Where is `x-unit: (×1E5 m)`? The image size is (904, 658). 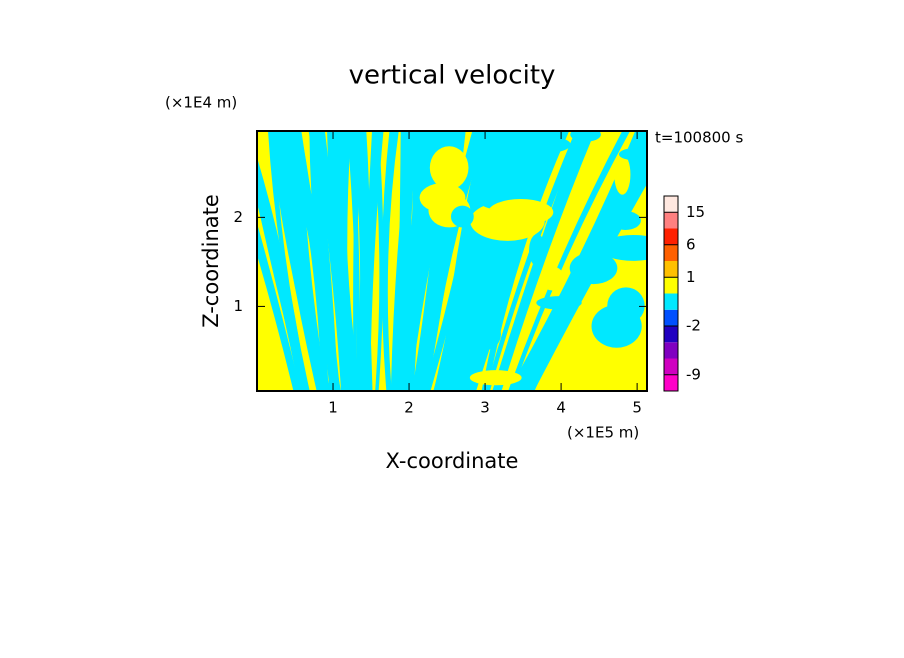
x-unit: (×1E5 m) is located at coordinates (603, 433).